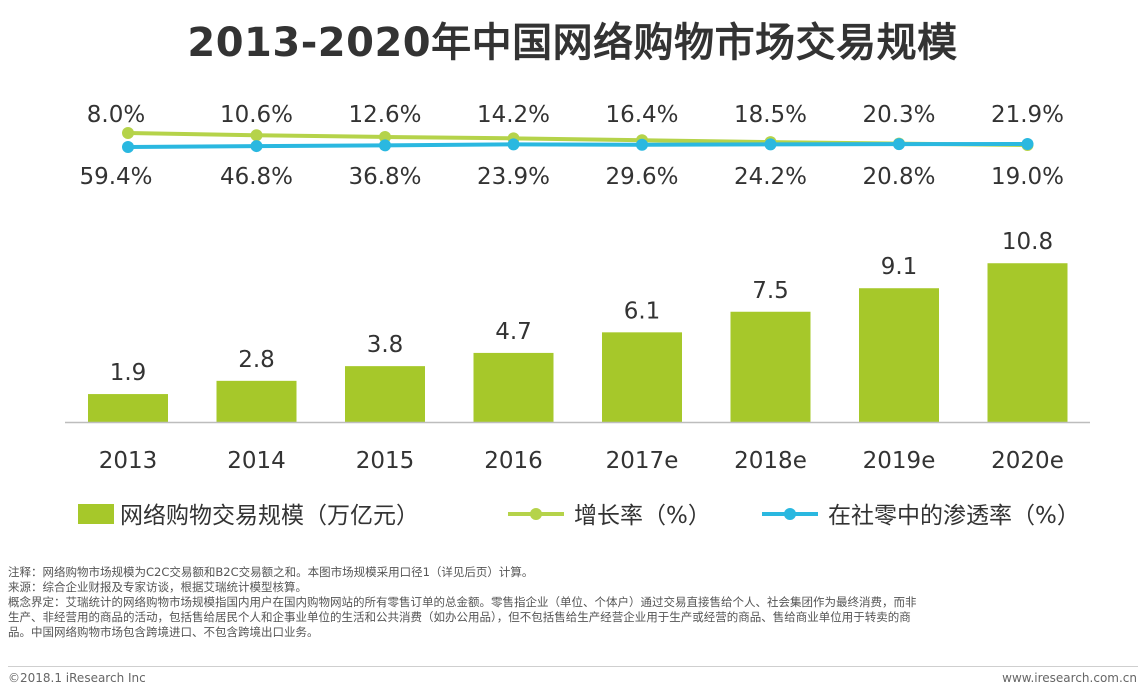  What do you see at coordinates (641, 115) in the screenshot?
I see `growth-value-label: 16.4%` at bounding box center [641, 115].